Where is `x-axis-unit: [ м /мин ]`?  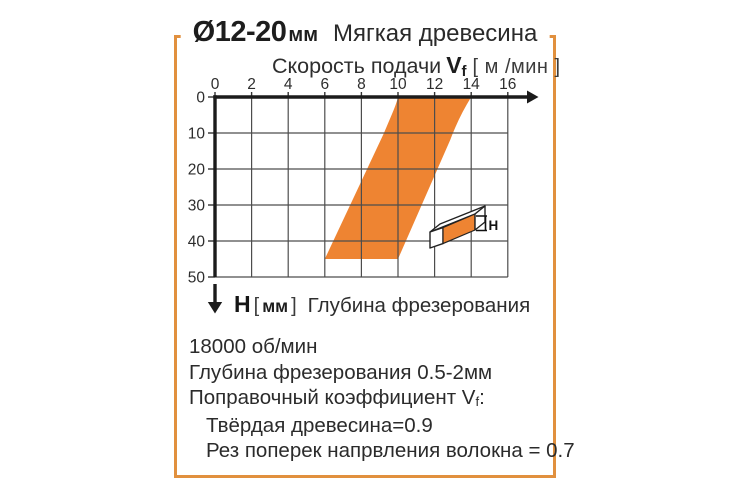
x-axis-unit: [ м /мин ] is located at coordinates (516, 67).